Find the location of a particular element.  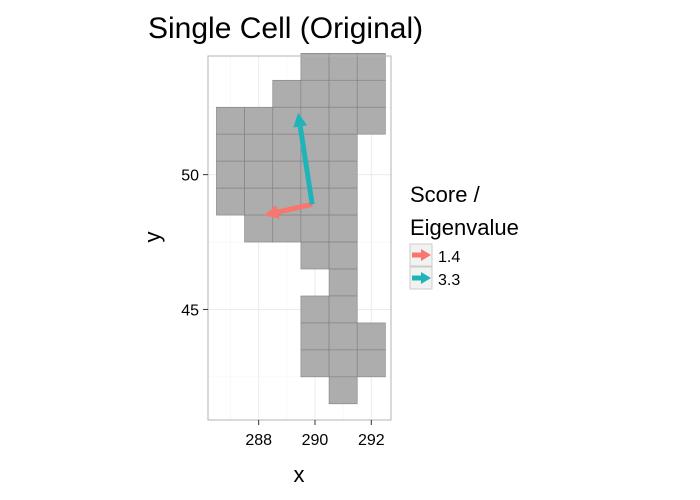

legend-title-line2: Eigenvalue is located at coordinates (464, 227).